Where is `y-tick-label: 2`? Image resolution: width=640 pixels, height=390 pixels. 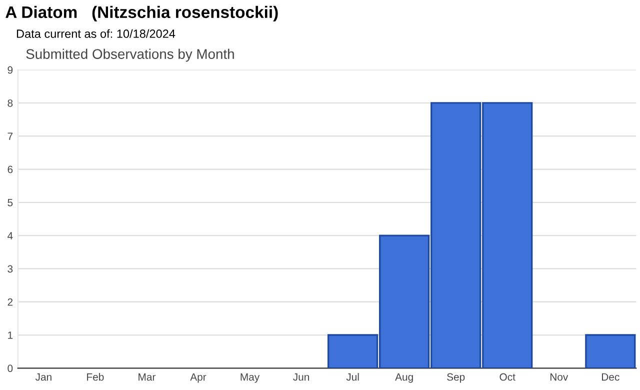 y-tick-label: 2 is located at coordinates (10, 302).